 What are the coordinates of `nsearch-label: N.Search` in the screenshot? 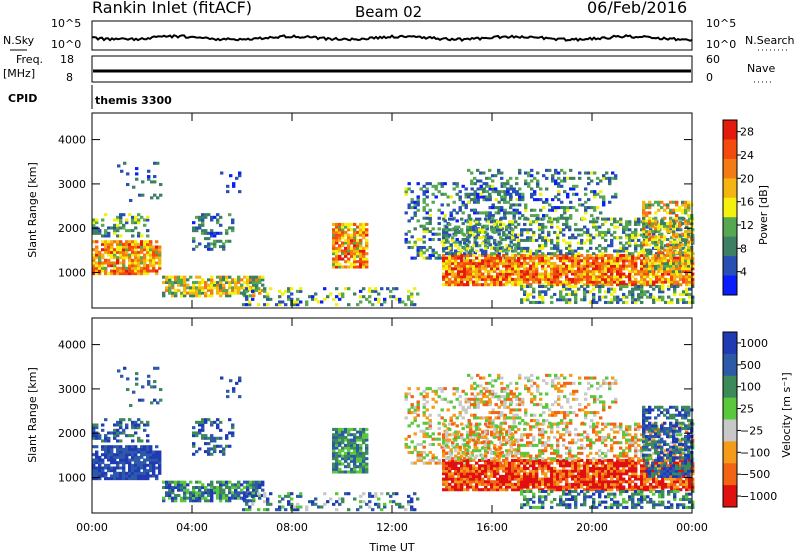 It's located at (770, 40).